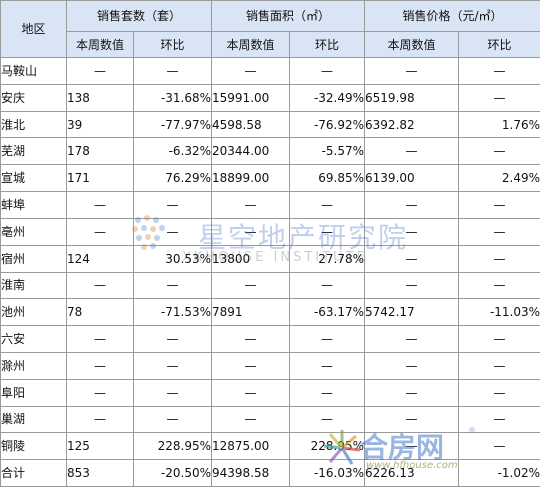 The width and height of the screenshot is (540, 487). I want to click on cell-units: 853, so click(100, 473).